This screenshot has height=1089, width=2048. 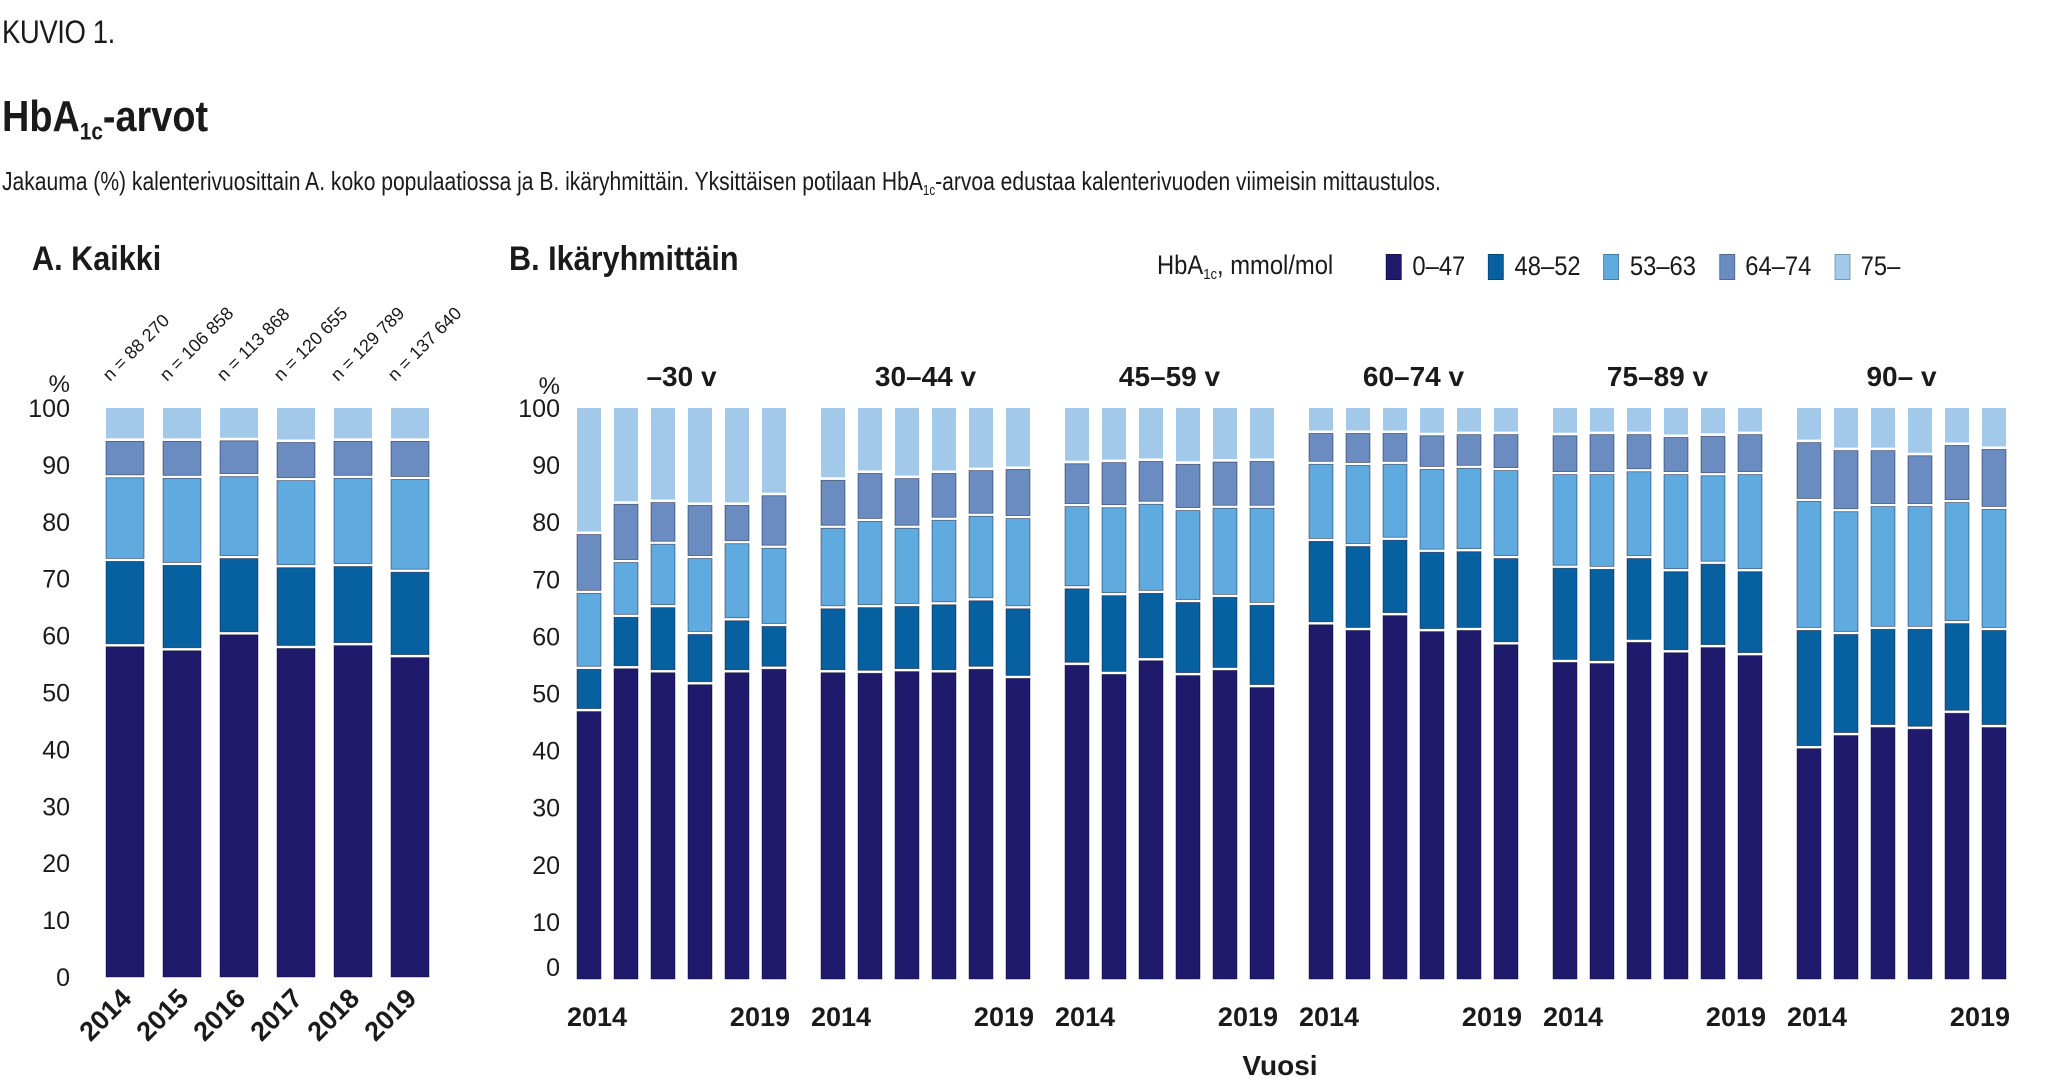 I want to click on x-axis-title: Vuosi, so click(x=1279, y=1065).